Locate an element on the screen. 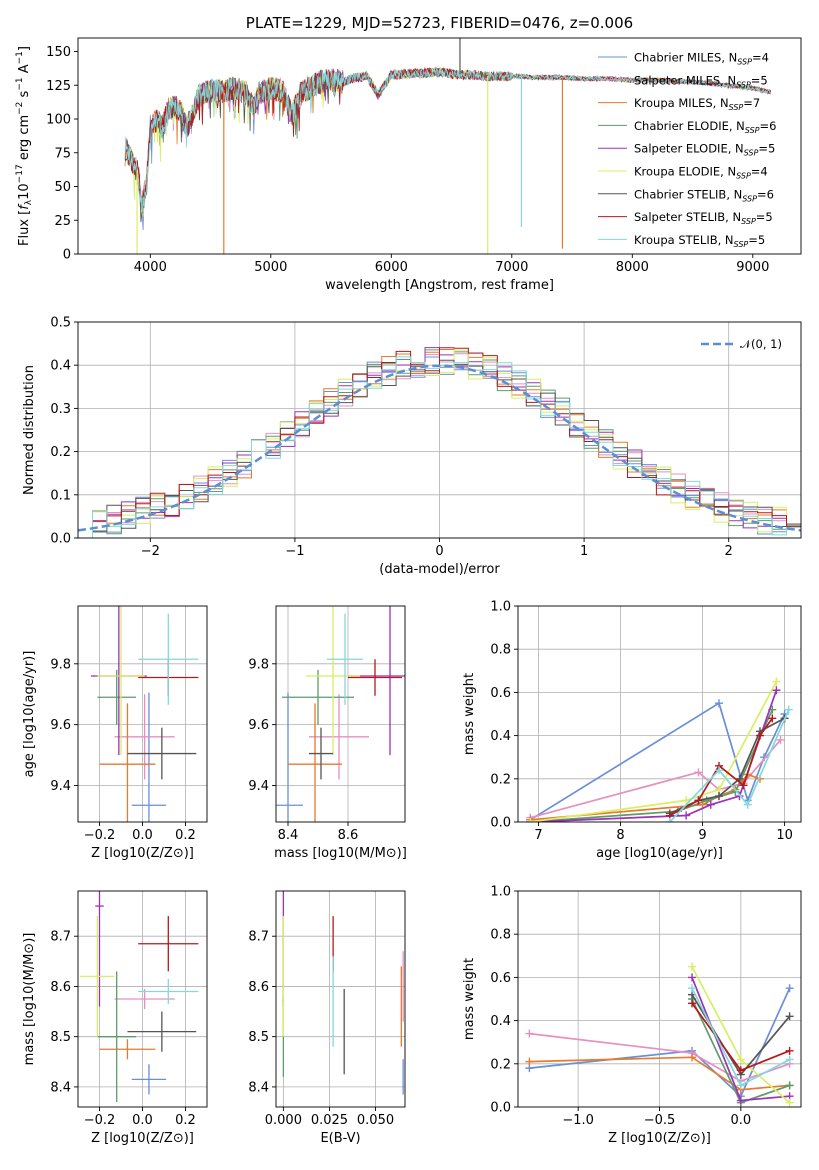  plot-area-mass-vs-Z is located at coordinates (142, 999).